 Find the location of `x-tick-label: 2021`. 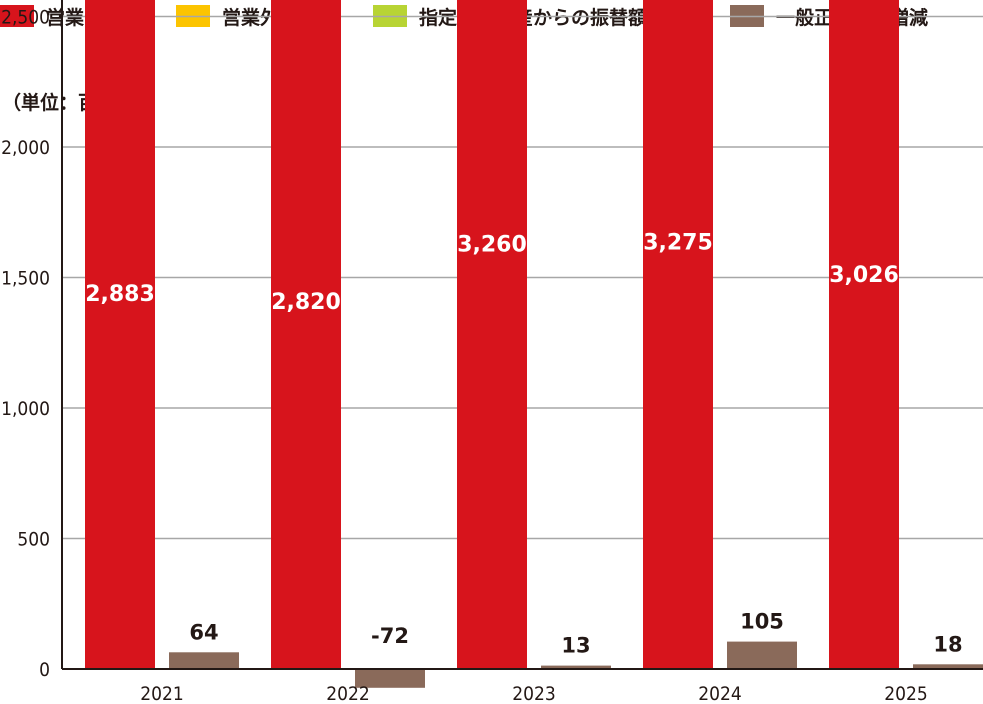

x-tick-label: 2021 is located at coordinates (162, 693).